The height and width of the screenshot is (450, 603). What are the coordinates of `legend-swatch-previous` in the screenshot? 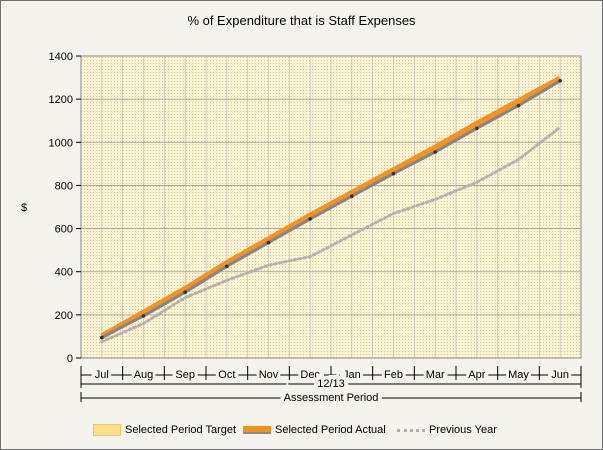 It's located at (411, 430).